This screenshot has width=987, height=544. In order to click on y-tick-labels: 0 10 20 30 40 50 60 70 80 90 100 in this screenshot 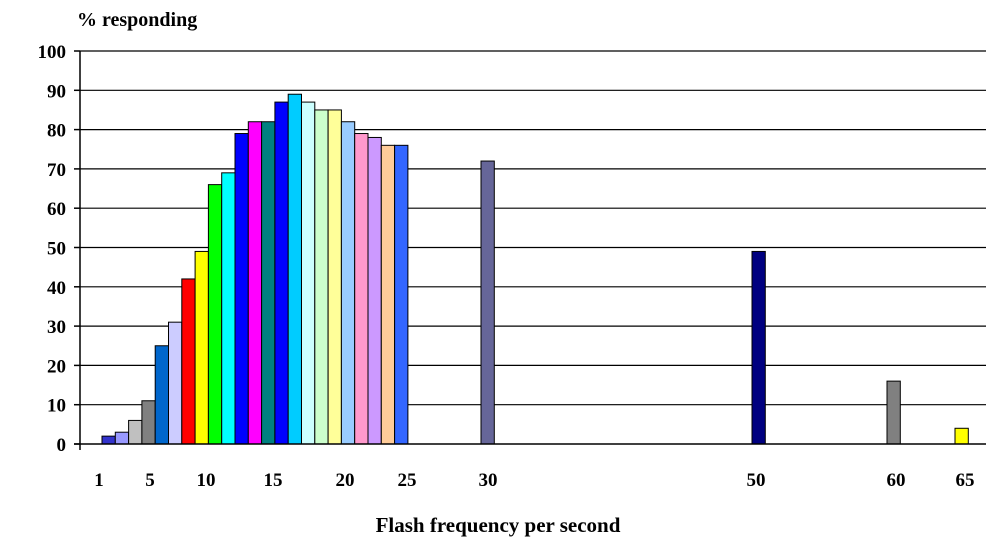, I will do `click(59, 249)`.